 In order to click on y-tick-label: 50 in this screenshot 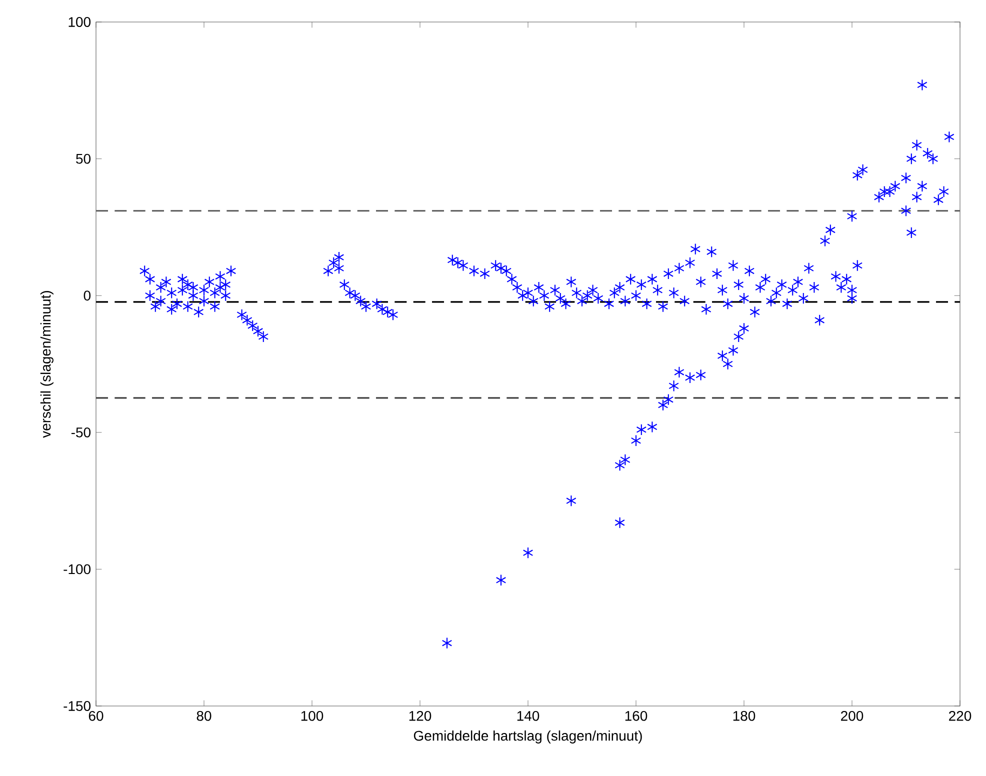, I will do `click(83, 159)`.